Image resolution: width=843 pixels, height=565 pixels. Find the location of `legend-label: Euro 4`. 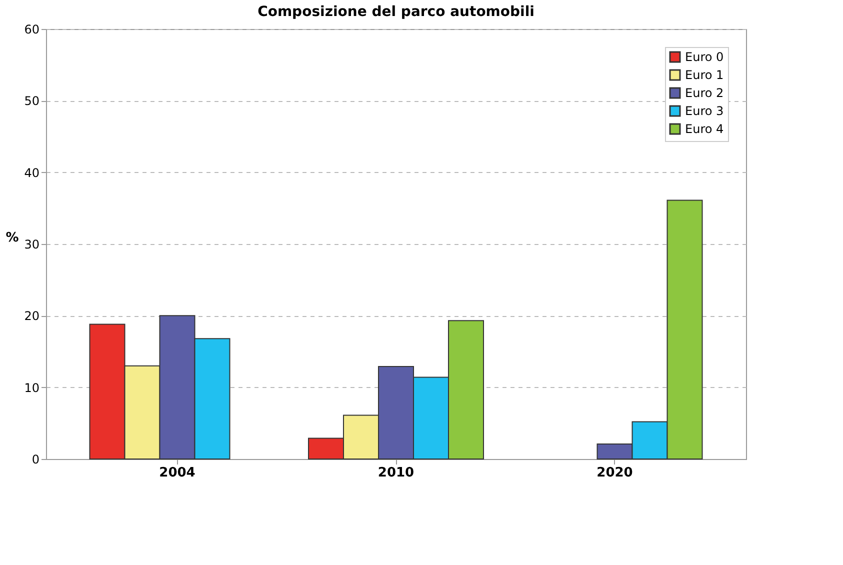

legend-label: Euro 4 is located at coordinates (704, 129).